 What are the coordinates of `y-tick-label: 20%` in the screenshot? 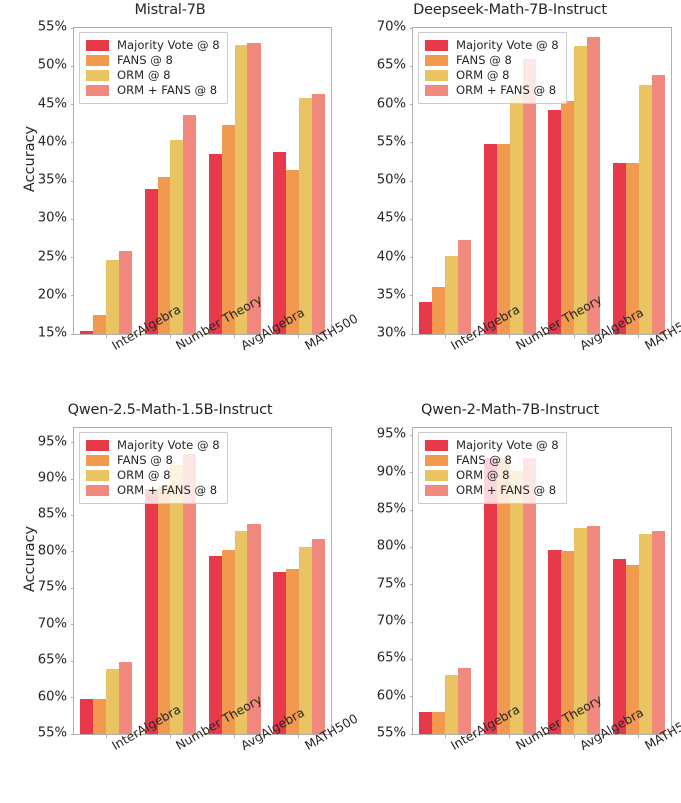 It's located at (52, 295).